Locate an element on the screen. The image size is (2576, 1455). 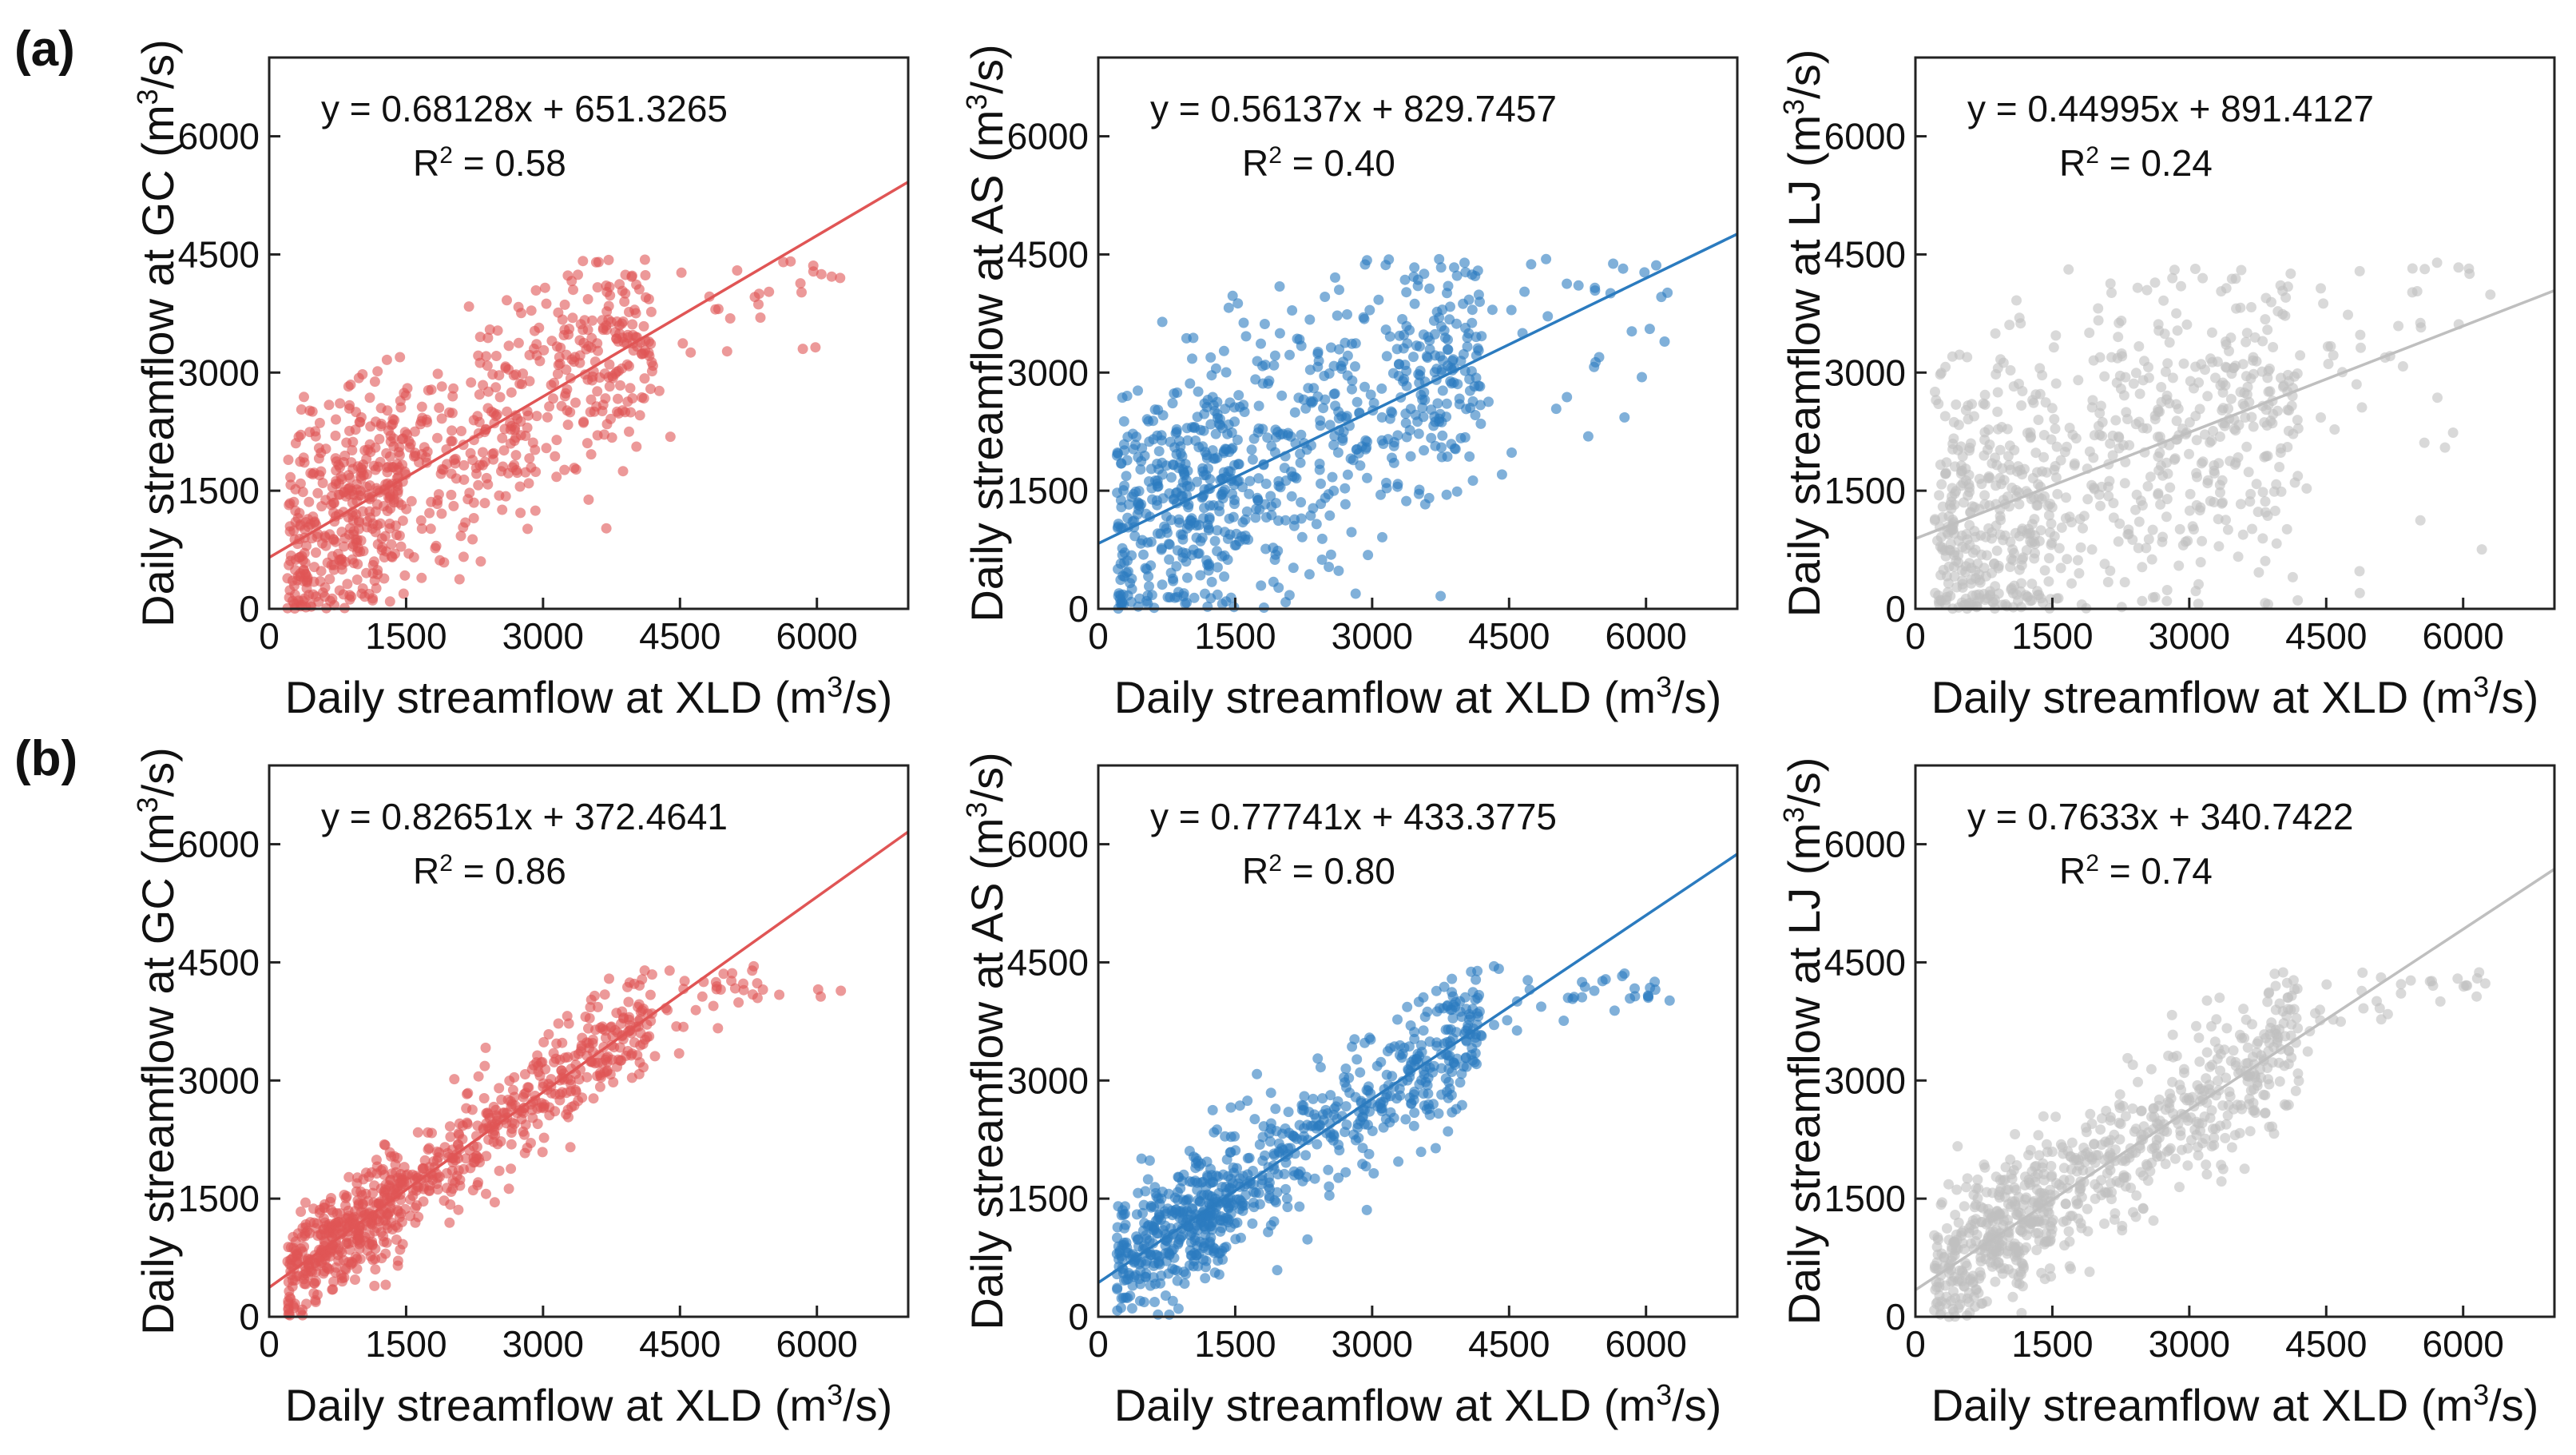
unit-superscript: 3 is located at coordinates (977, 810).